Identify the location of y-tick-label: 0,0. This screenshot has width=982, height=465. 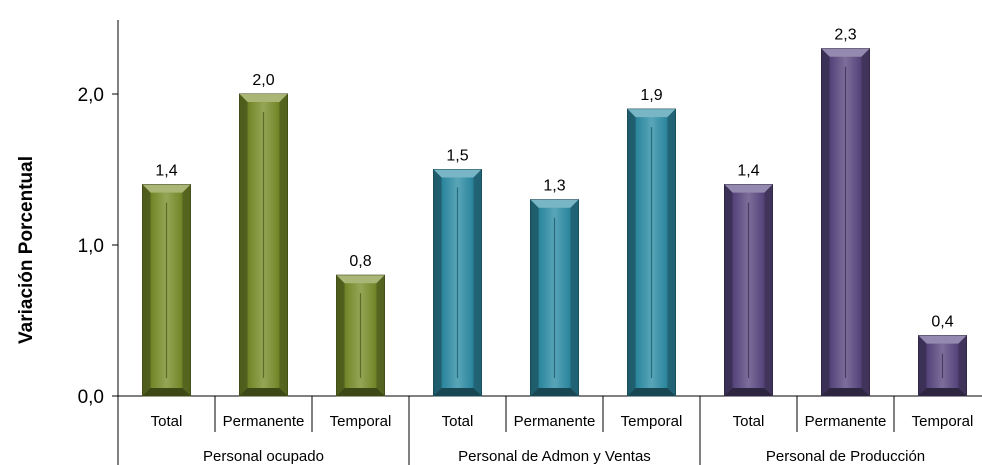
(91, 397).